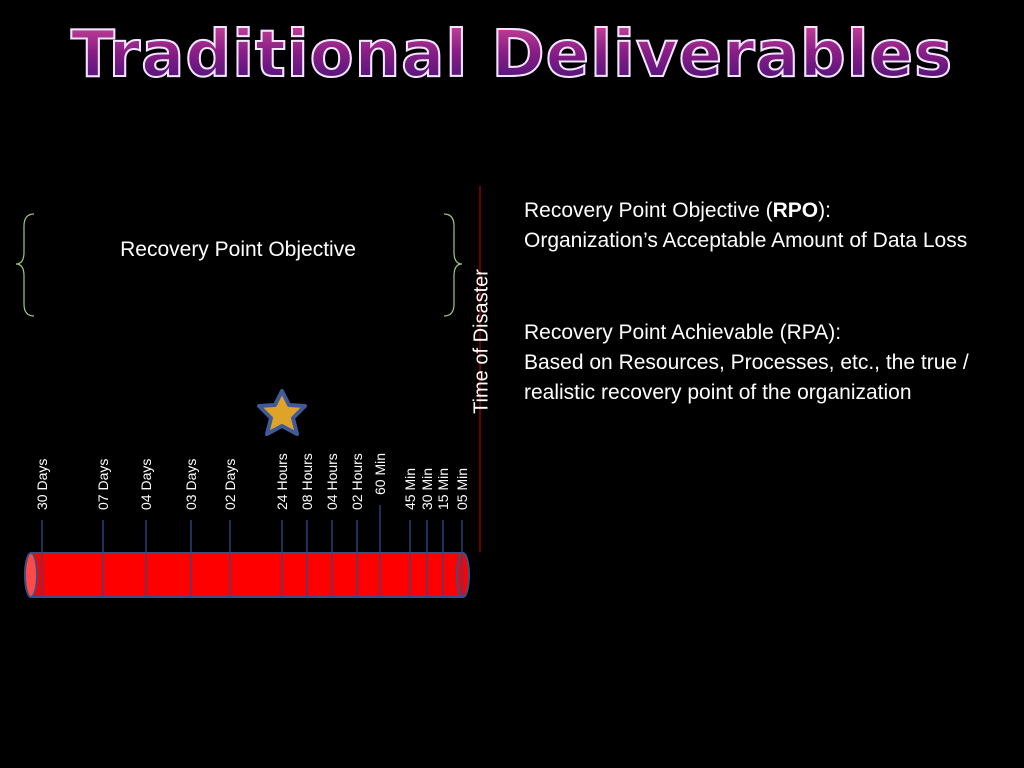  Describe the element at coordinates (282, 481) in the screenshot. I see `tick-label: 24 Hours` at that location.